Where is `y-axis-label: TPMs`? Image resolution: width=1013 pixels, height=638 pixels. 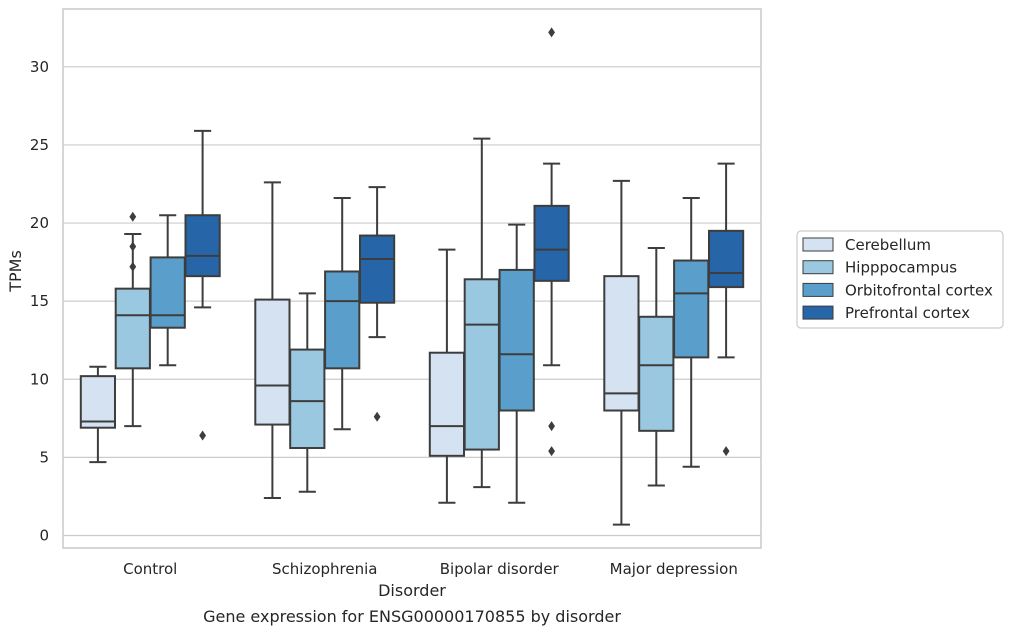 y-axis-label: TPMs is located at coordinates (15, 271).